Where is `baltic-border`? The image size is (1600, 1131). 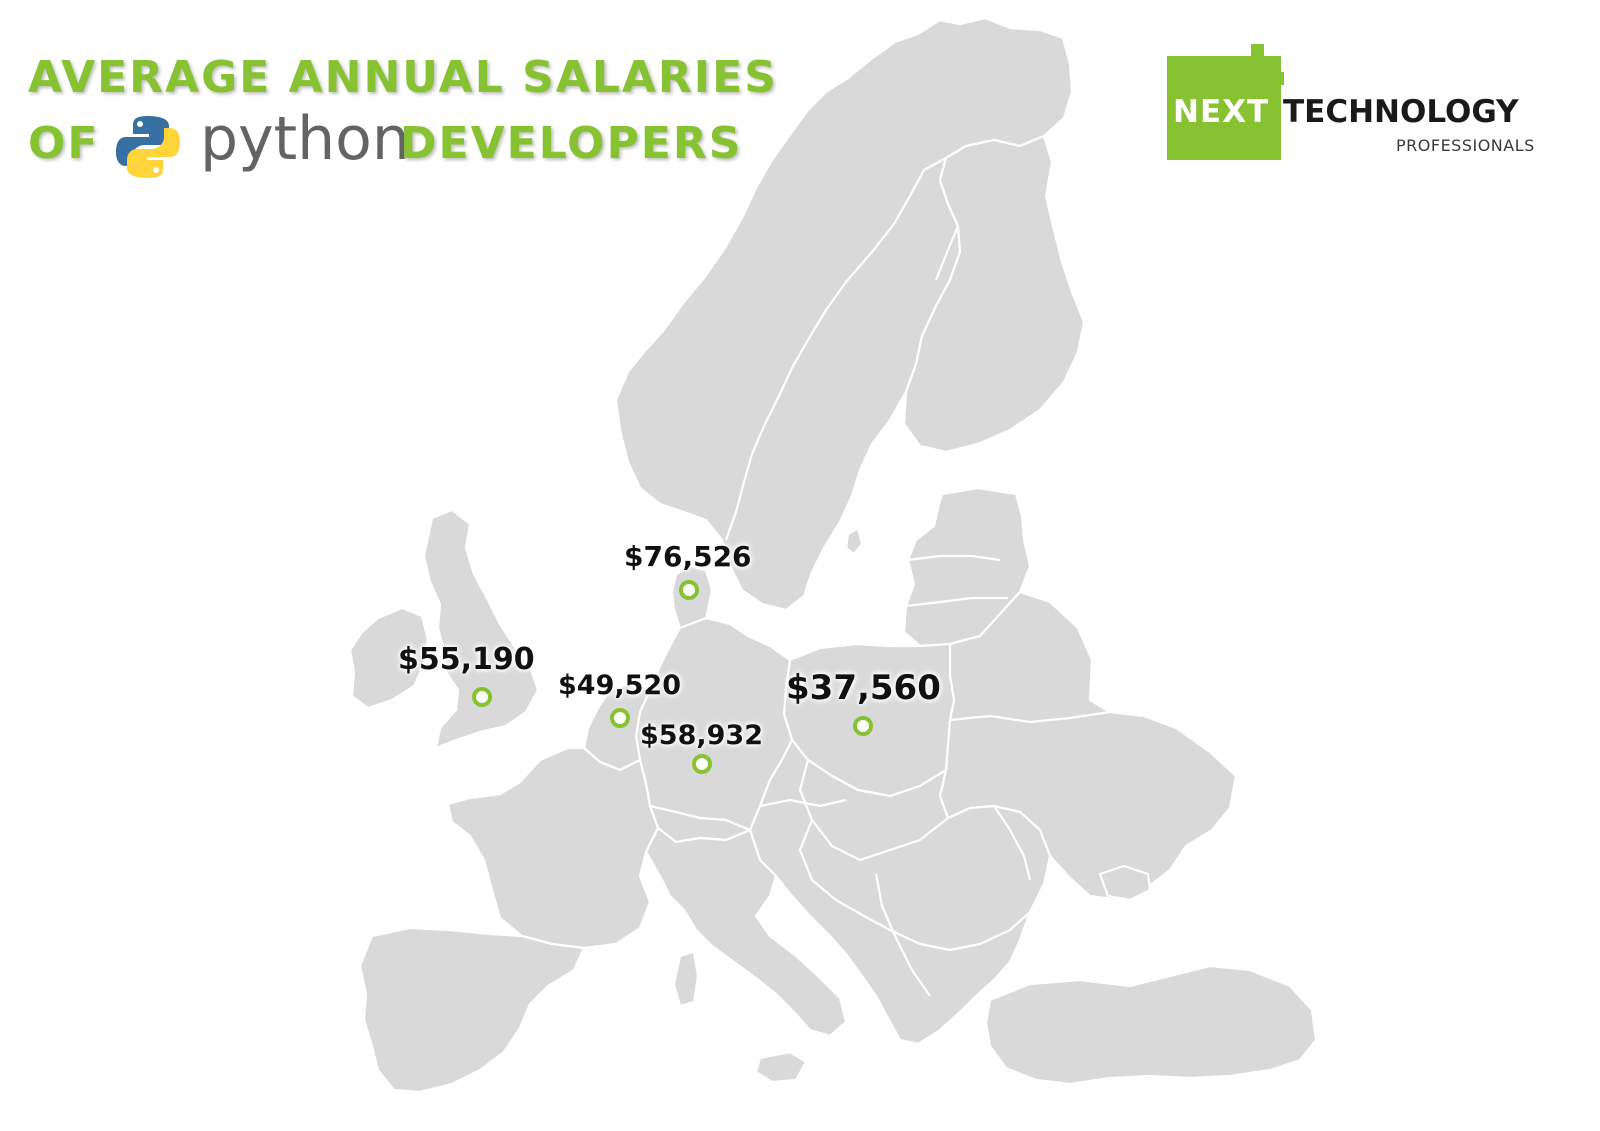 baltic-border is located at coordinates (954, 558).